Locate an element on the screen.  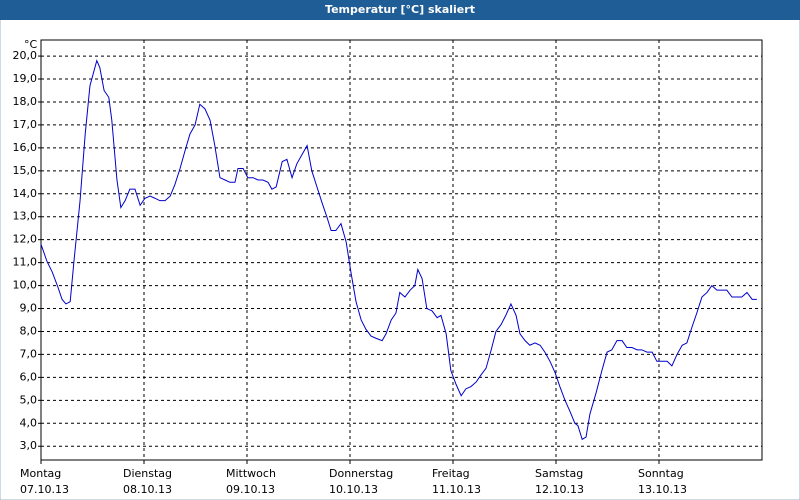
y-tick-label: 17,0 is located at coordinates (25, 124).